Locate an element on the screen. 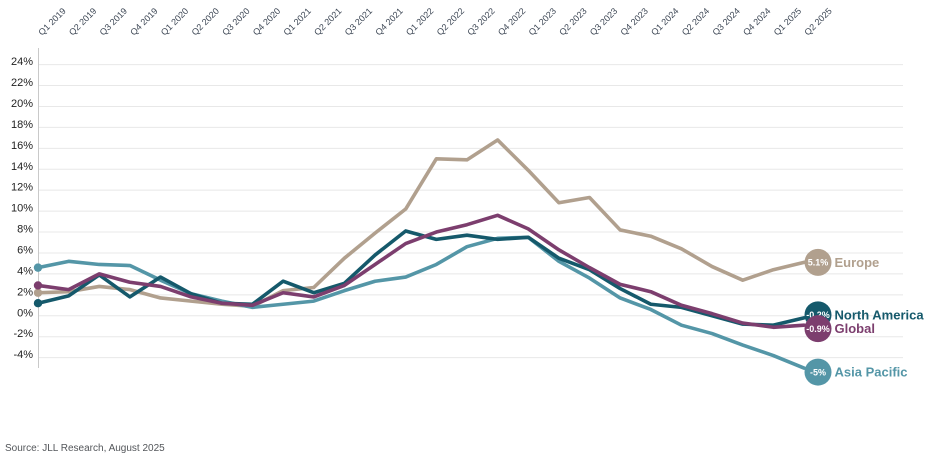  y-tick-label: -2% is located at coordinates (23, 334).